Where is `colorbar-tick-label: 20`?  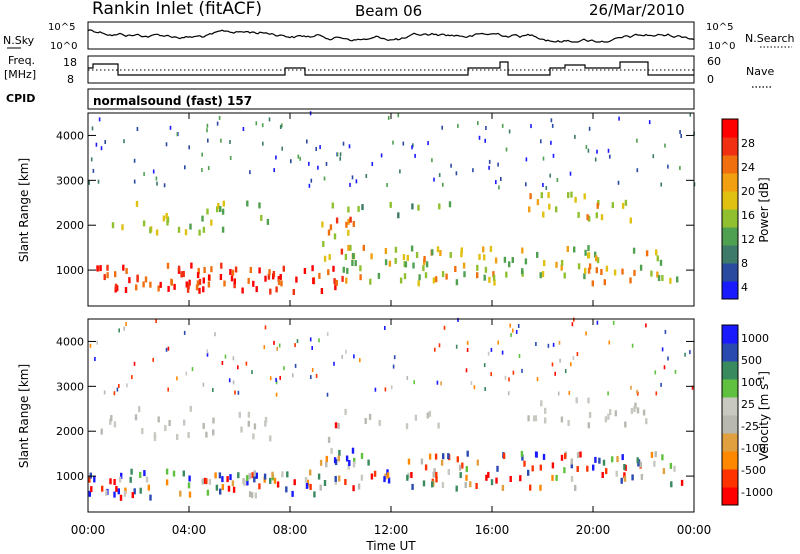
colorbar-tick-label: 20 is located at coordinates (748, 191).